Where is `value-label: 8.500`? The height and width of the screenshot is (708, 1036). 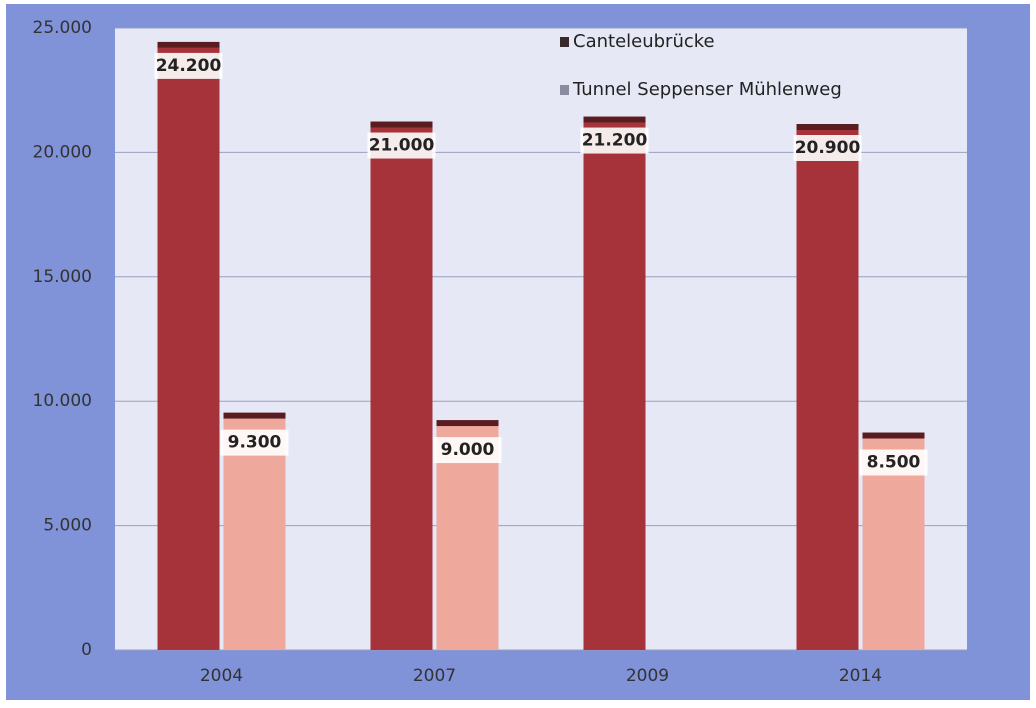 value-label: 8.500 is located at coordinates (894, 463).